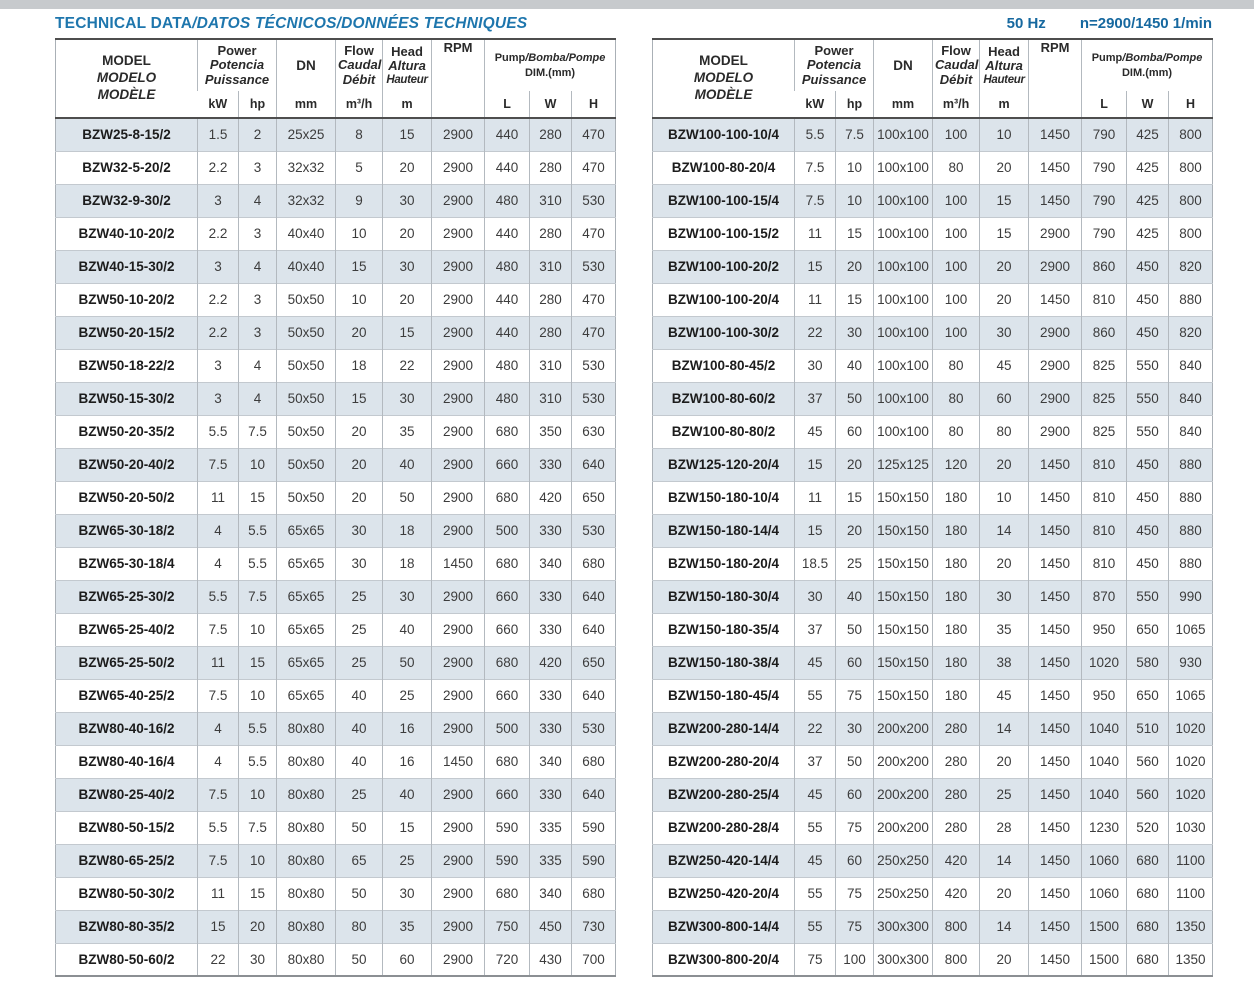 The width and height of the screenshot is (1254, 1000). I want to click on value-cell: 250x250, so click(903, 893).